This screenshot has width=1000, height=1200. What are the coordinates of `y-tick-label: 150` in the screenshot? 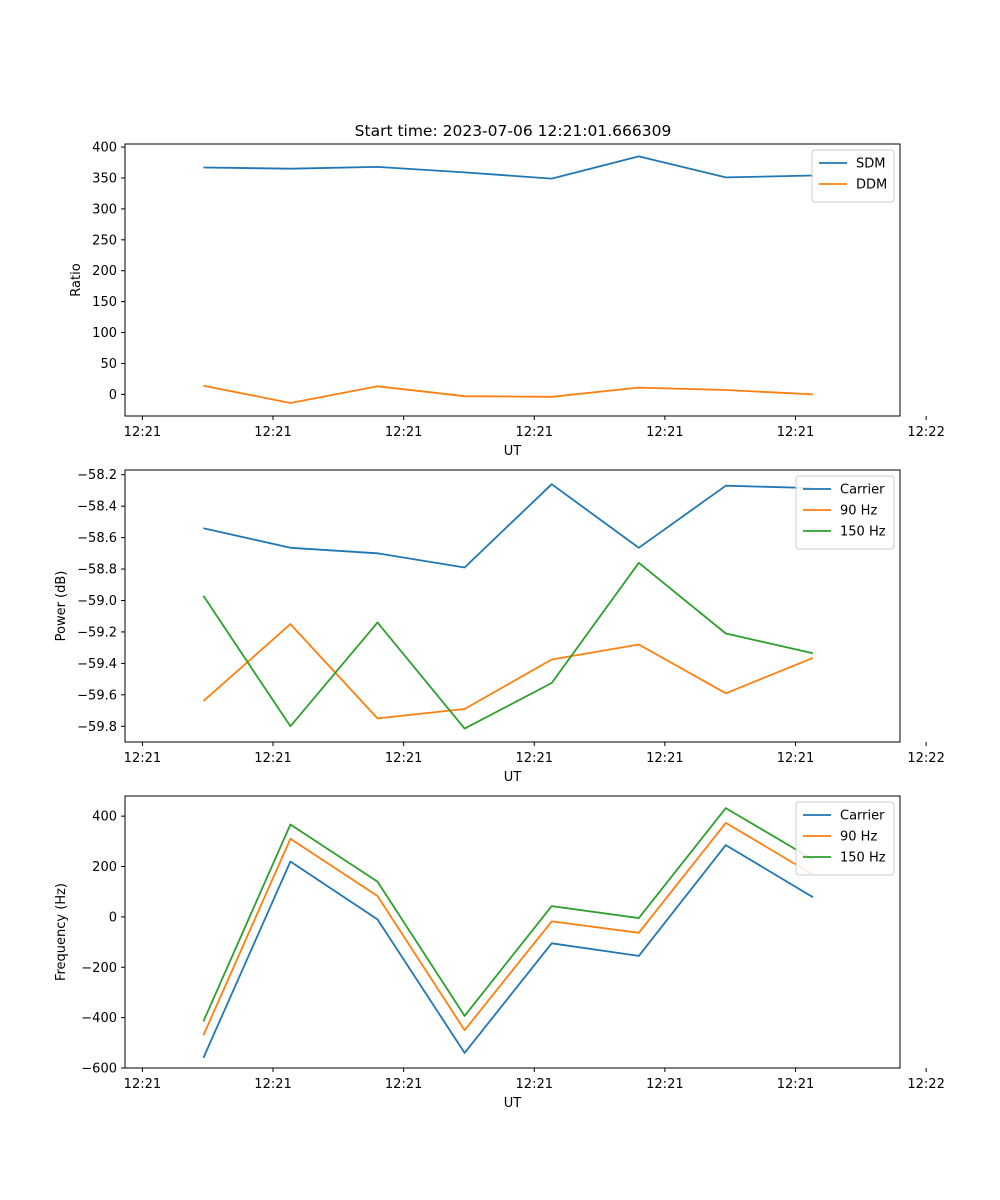 It's located at (104, 302).